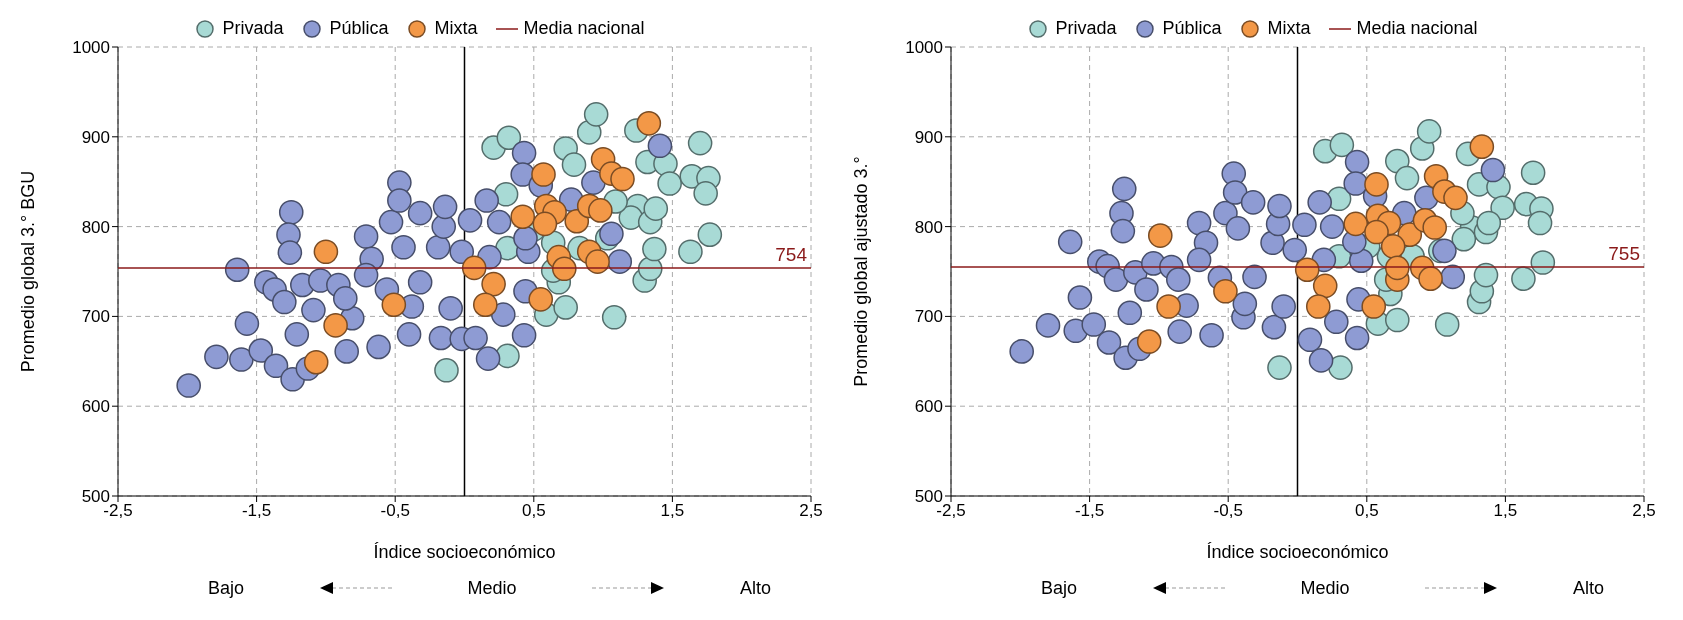 The width and height of the screenshot is (1683, 620). I want to click on y-axis-title: Promedio global ajustado 3.°, so click(861, 271).